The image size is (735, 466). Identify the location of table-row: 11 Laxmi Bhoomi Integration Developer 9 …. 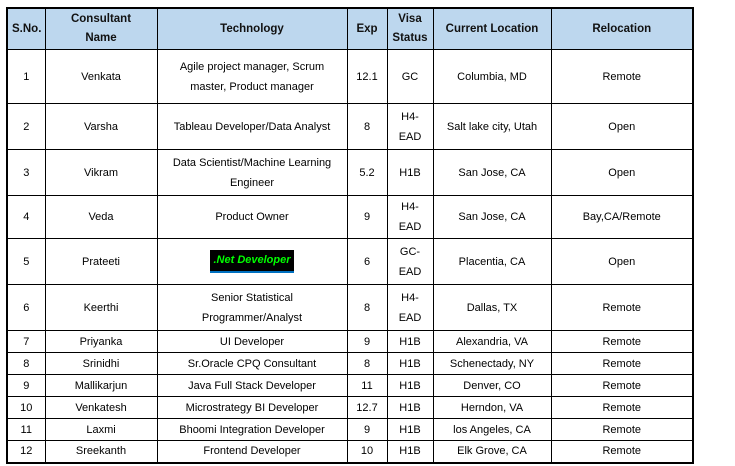
(350, 429).